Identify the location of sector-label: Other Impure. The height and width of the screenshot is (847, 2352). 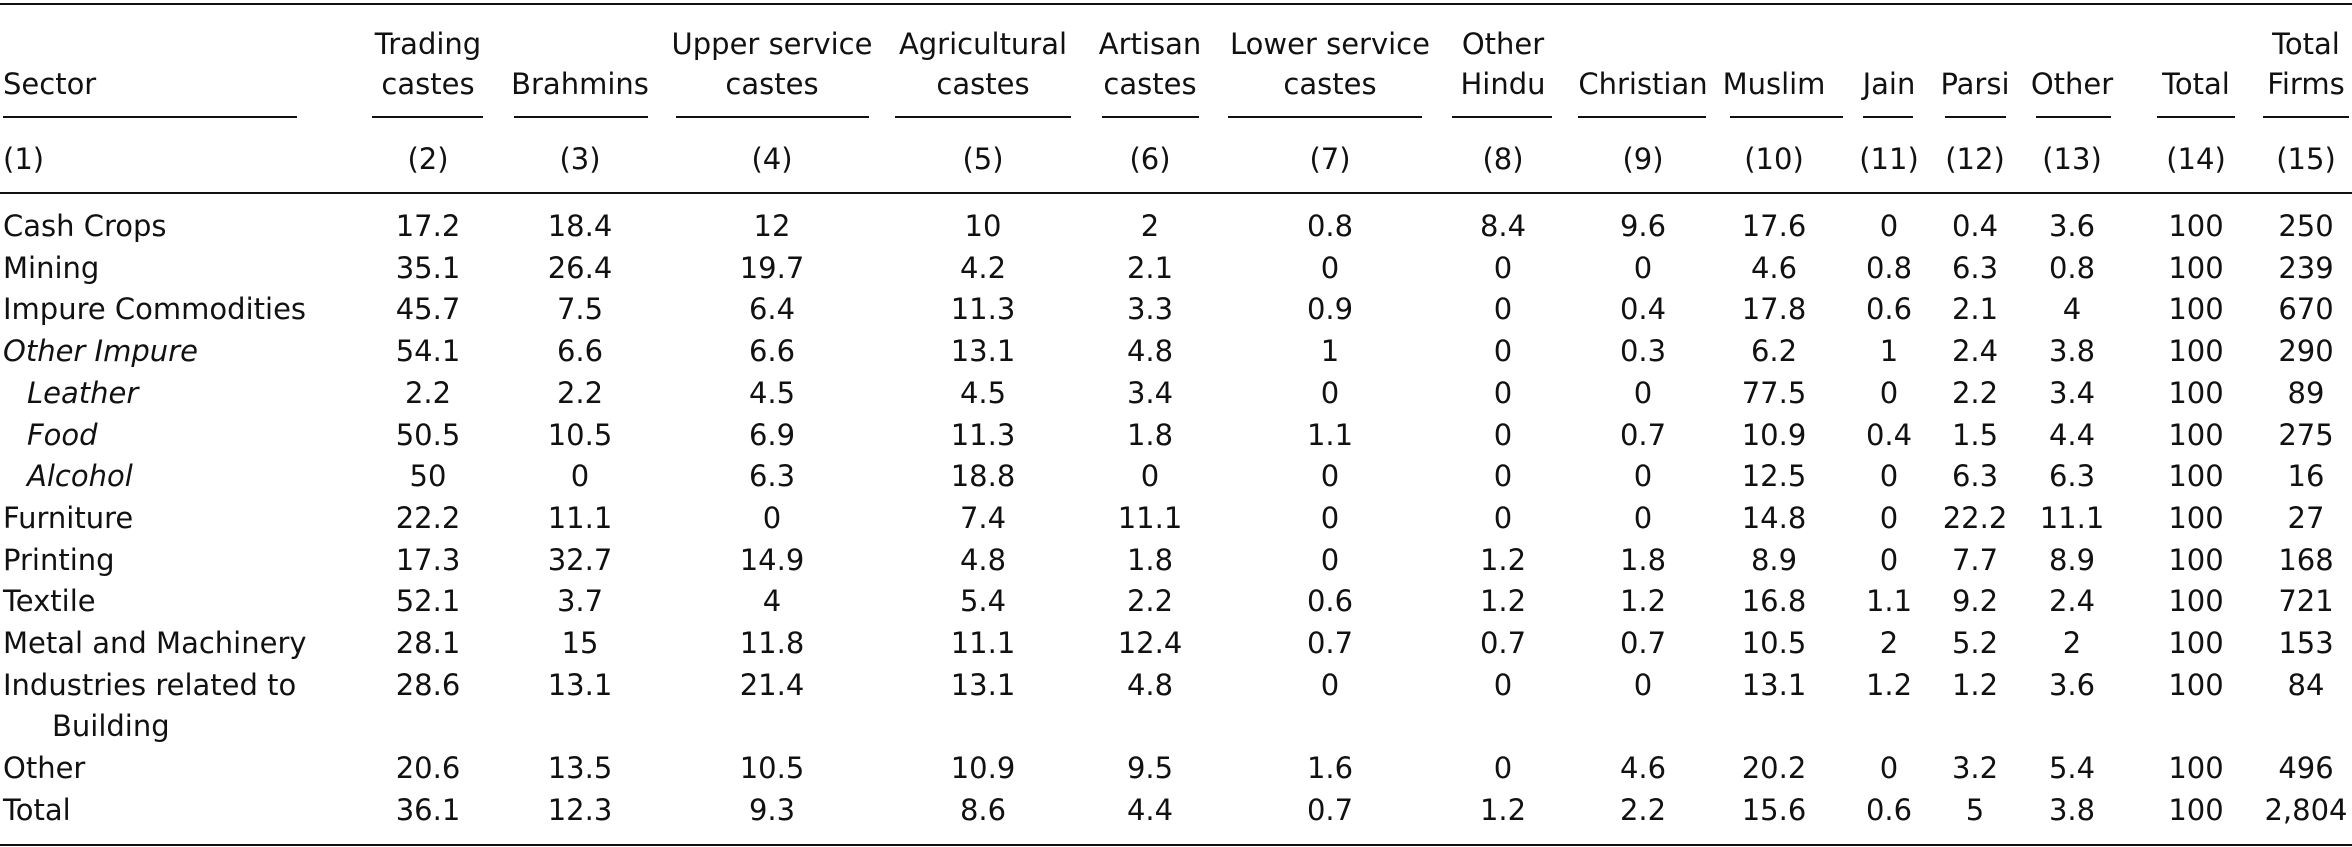
(100, 351).